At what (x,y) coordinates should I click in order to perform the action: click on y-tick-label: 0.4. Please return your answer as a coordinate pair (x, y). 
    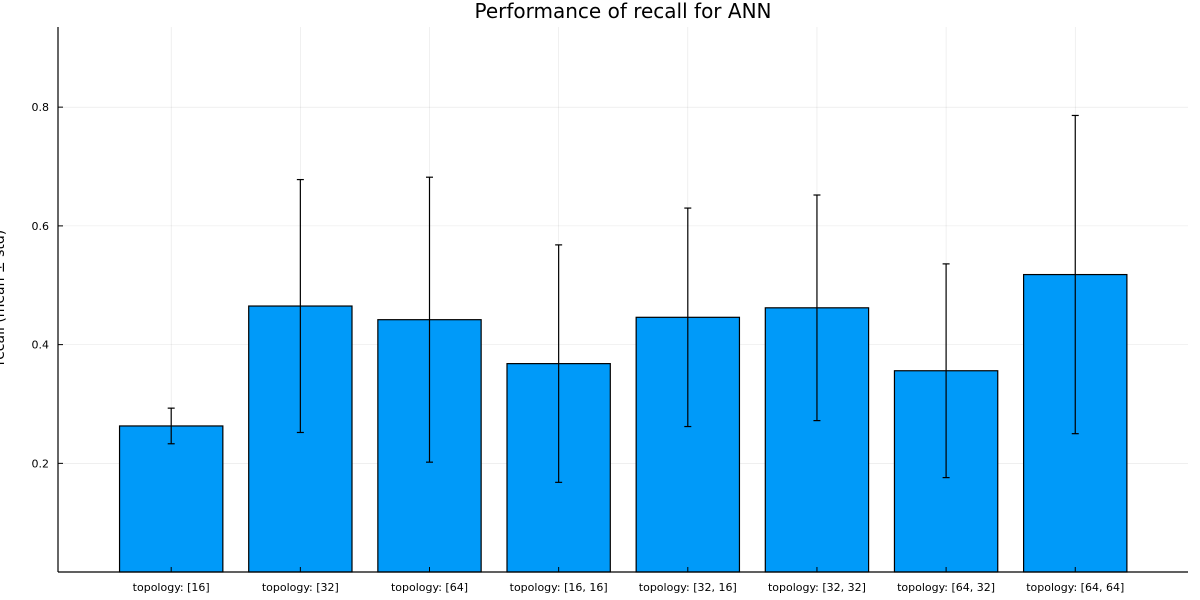
    Looking at the image, I should click on (41, 345).